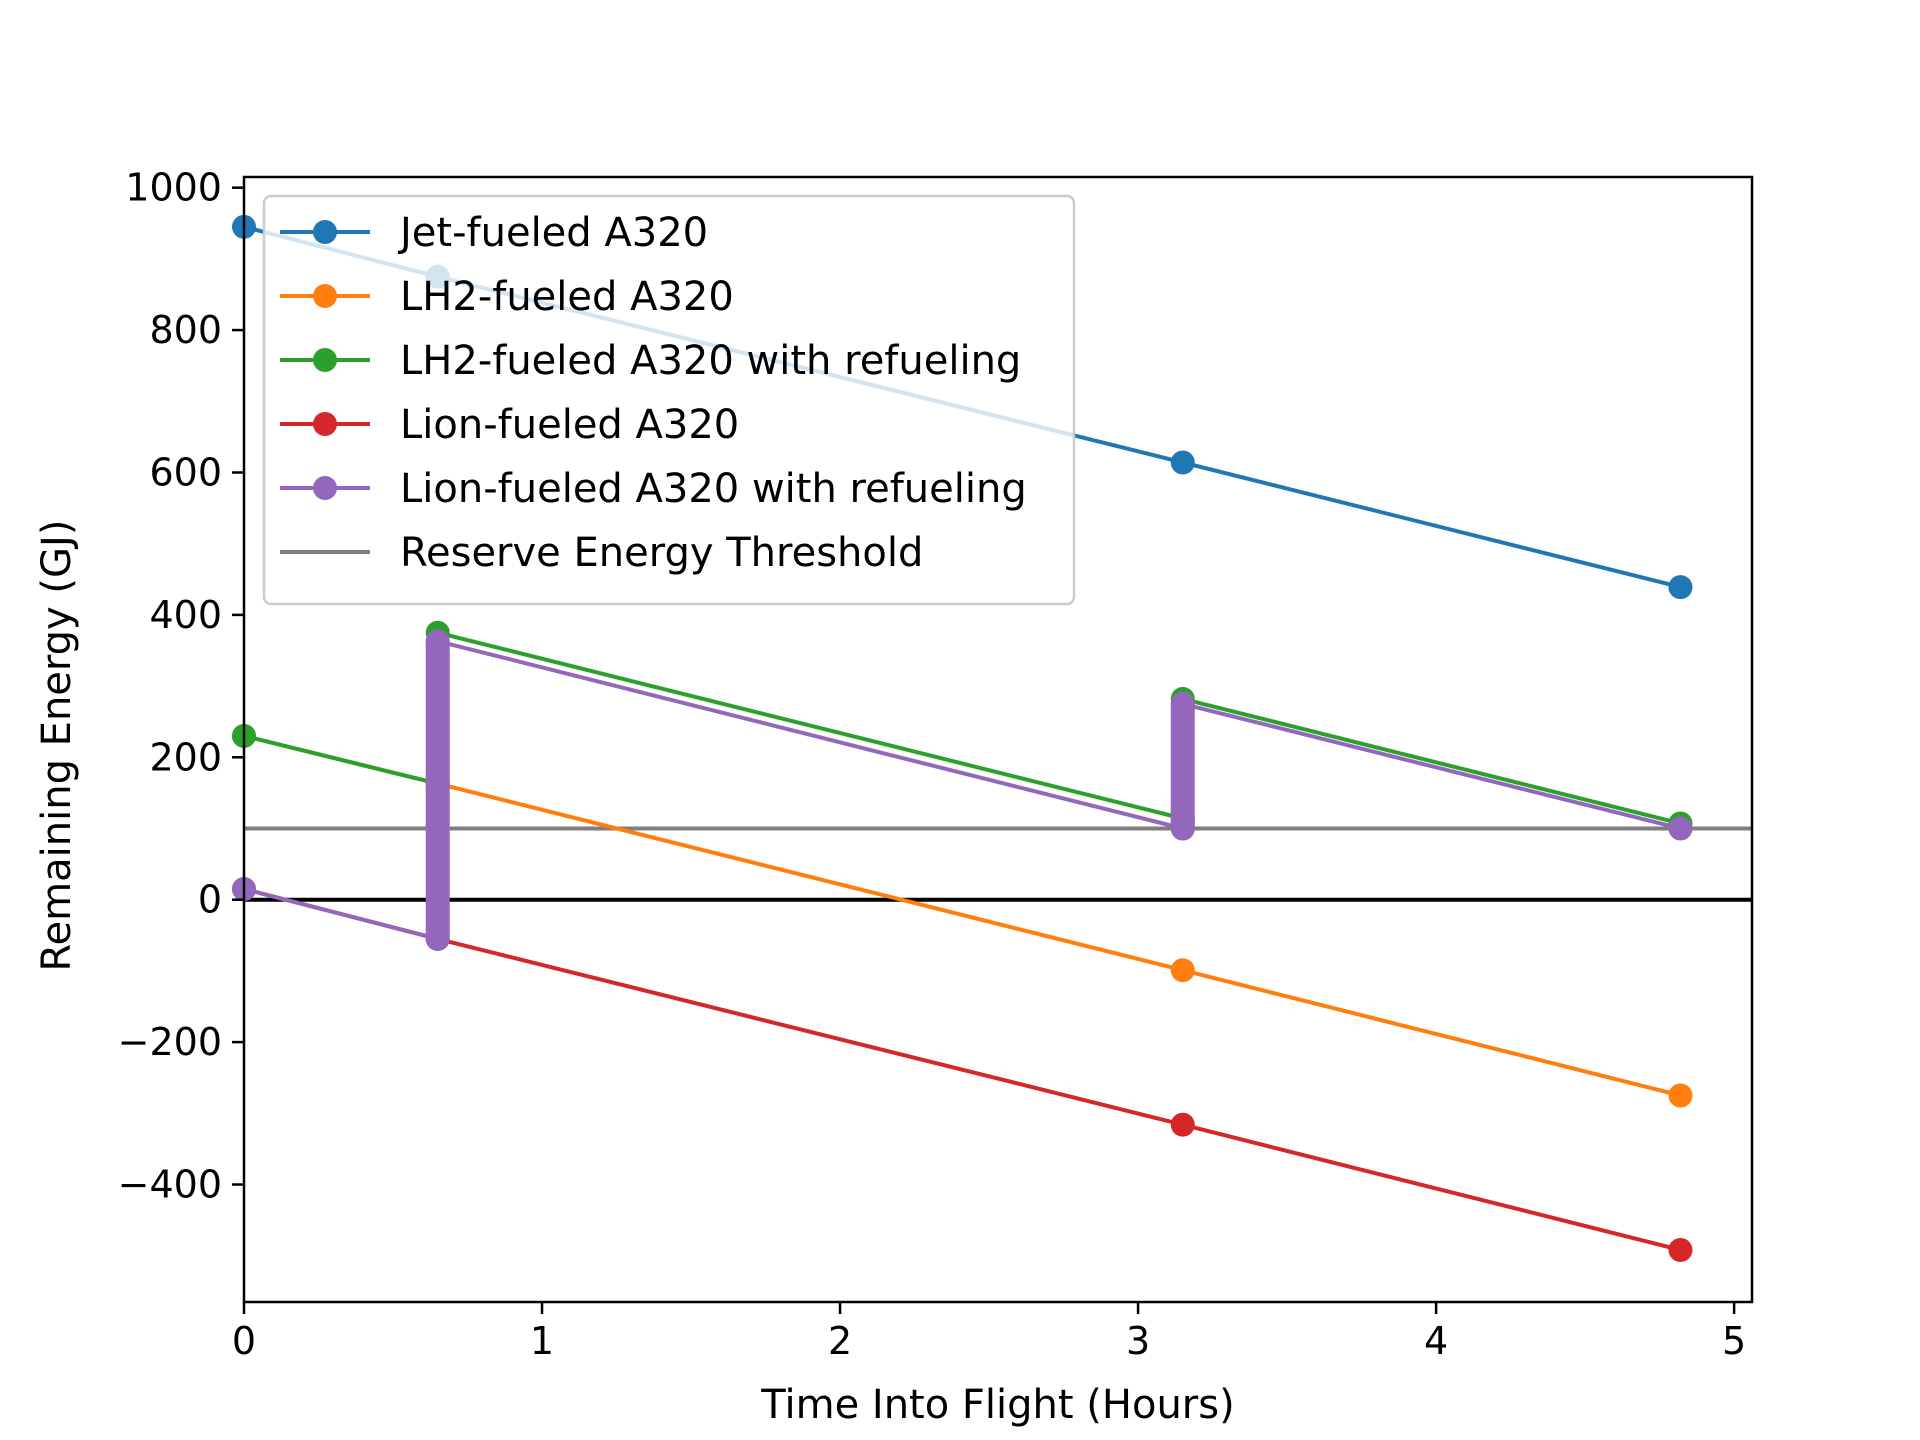 Image resolution: width=1920 pixels, height=1440 pixels. What do you see at coordinates (713, 489) in the screenshot?
I see `legend-label: Lion-fueled A320 with refueling` at bounding box center [713, 489].